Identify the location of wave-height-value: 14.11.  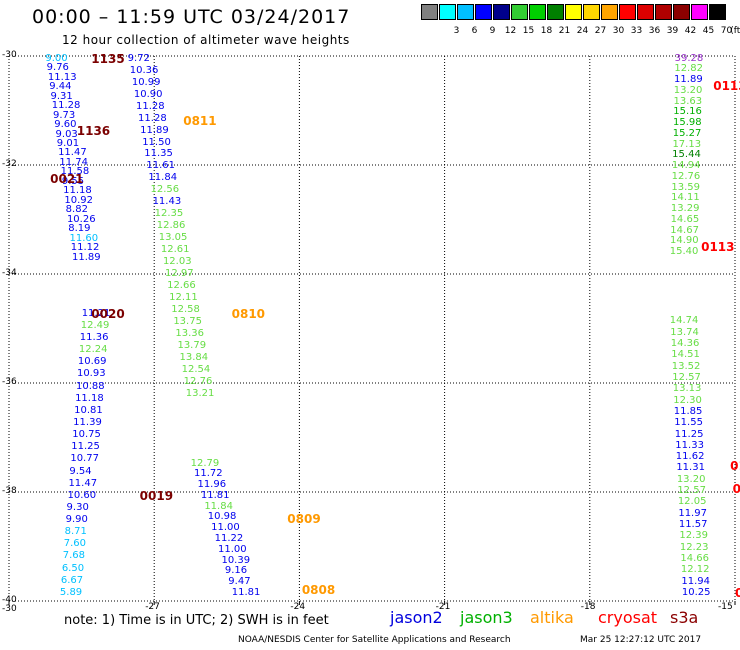
(685, 198).